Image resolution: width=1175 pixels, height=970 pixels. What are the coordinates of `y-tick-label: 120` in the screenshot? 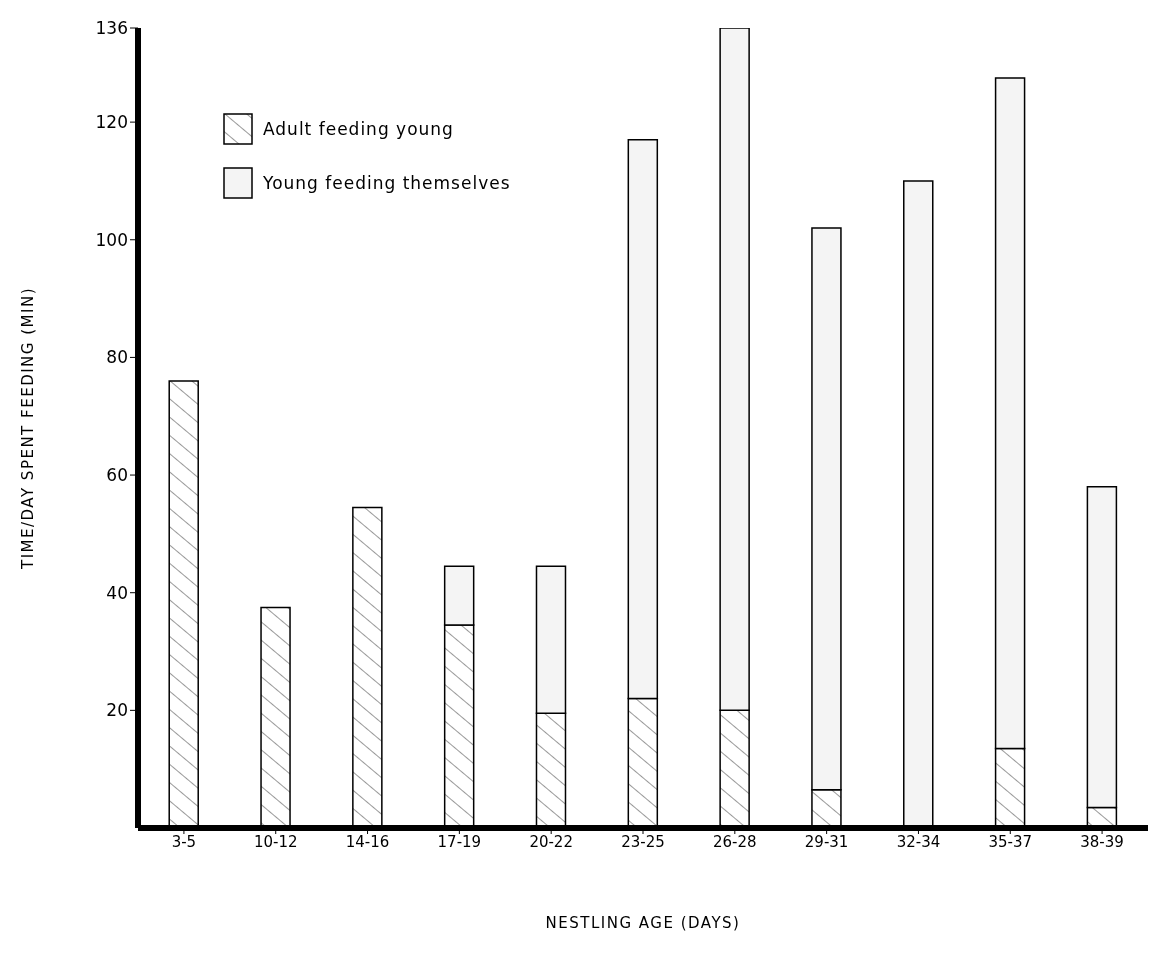 It's located at (111, 122).